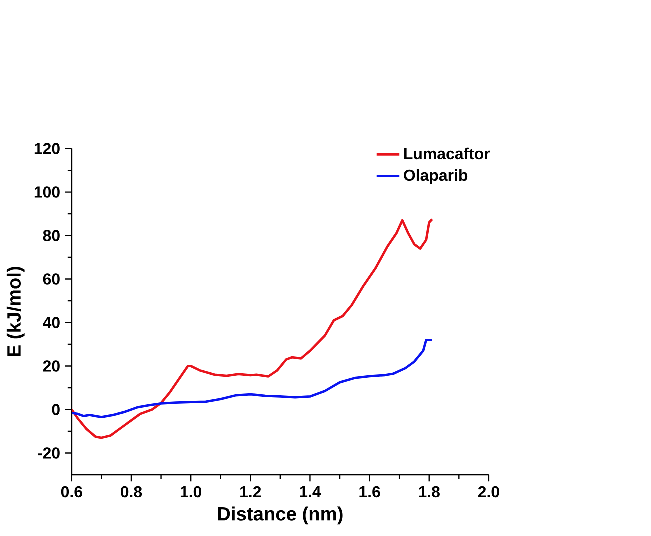  Describe the element at coordinates (47, 149) in the screenshot. I see `y-tick-label: 120` at that location.